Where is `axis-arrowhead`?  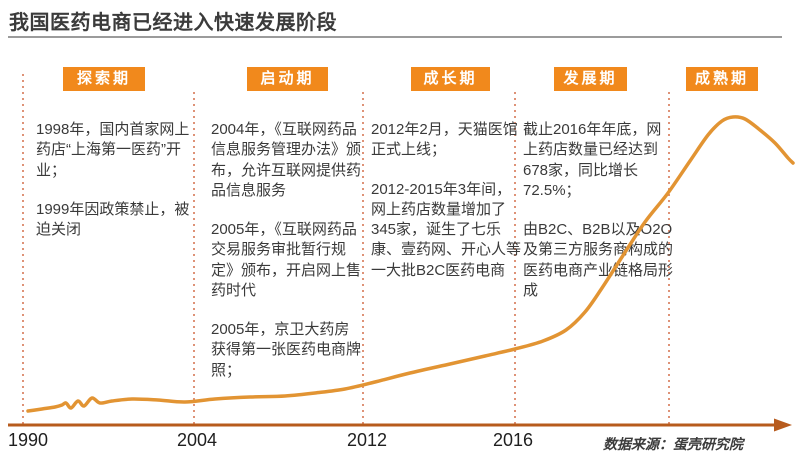
axis-arrowhead is located at coordinates (783, 425).